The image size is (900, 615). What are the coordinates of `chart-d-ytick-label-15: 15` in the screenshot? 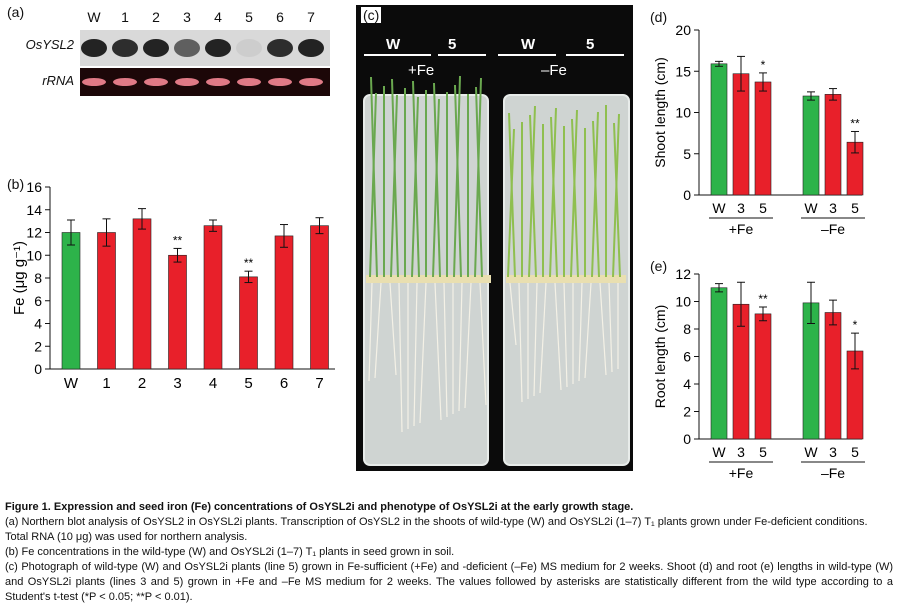 It's located at (683, 71).